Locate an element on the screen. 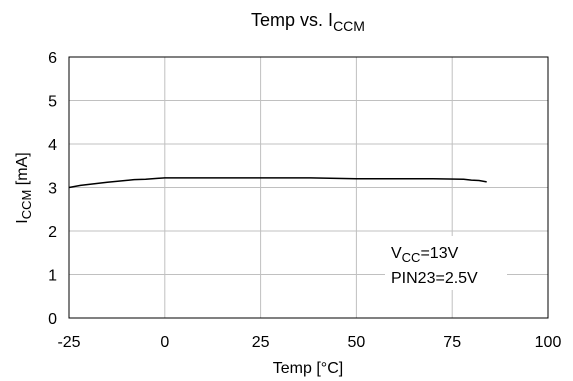  y-axis-title: ICCM [mA] is located at coordinates (24, 187).